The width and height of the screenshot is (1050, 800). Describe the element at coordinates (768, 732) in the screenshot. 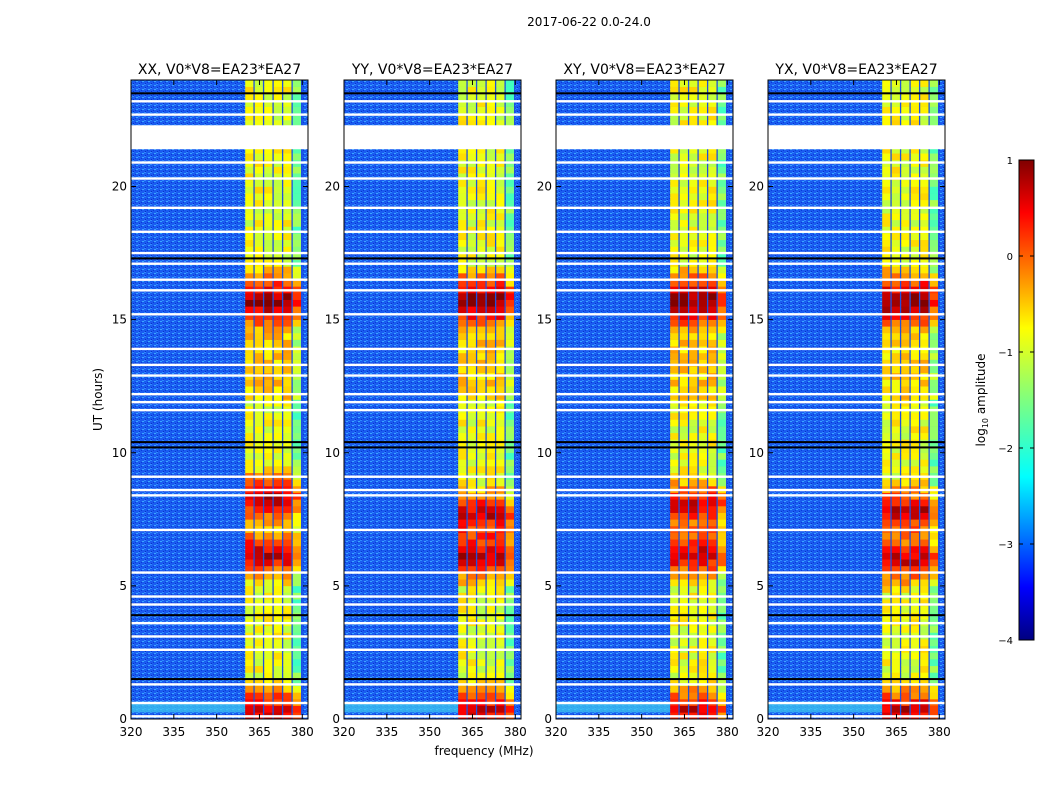

I see `x-tick-label: 320` at that location.